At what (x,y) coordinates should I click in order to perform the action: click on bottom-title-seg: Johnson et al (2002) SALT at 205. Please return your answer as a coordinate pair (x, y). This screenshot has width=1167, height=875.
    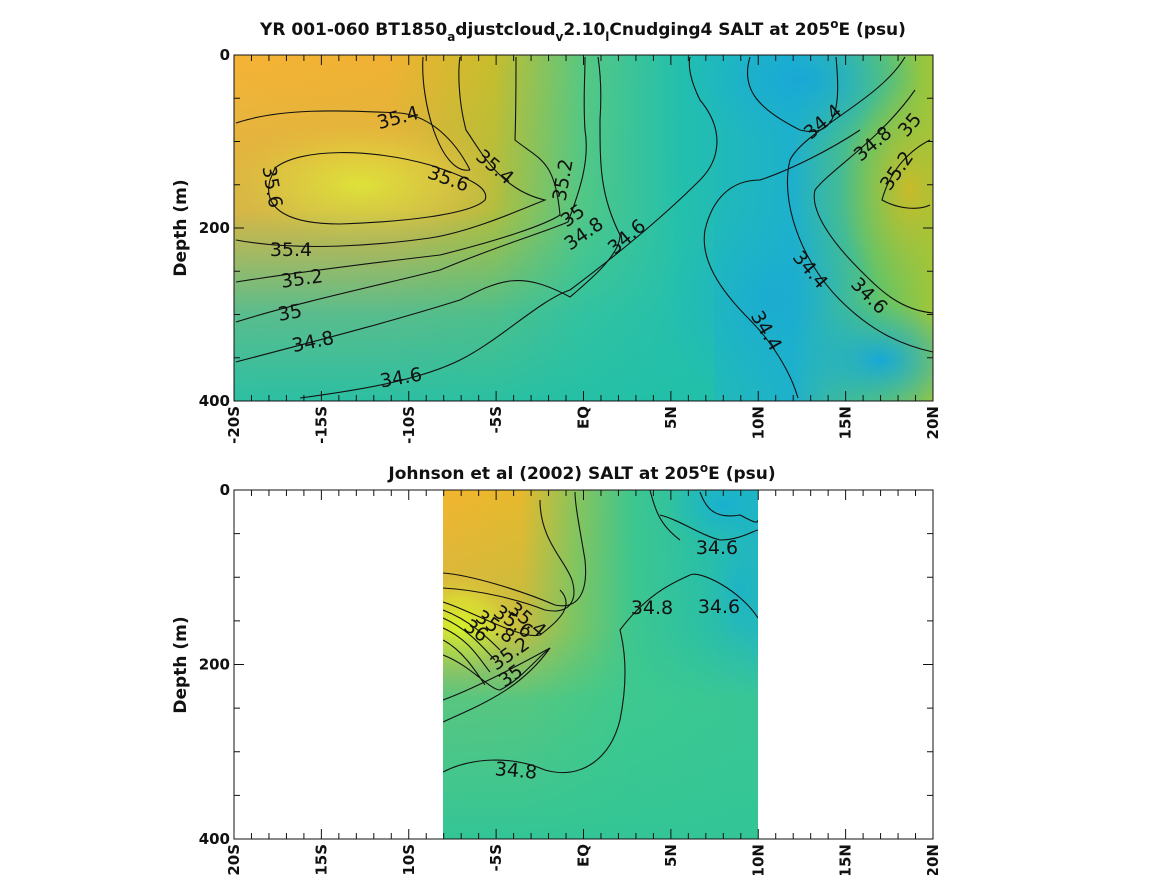
    Looking at the image, I should click on (543, 474).